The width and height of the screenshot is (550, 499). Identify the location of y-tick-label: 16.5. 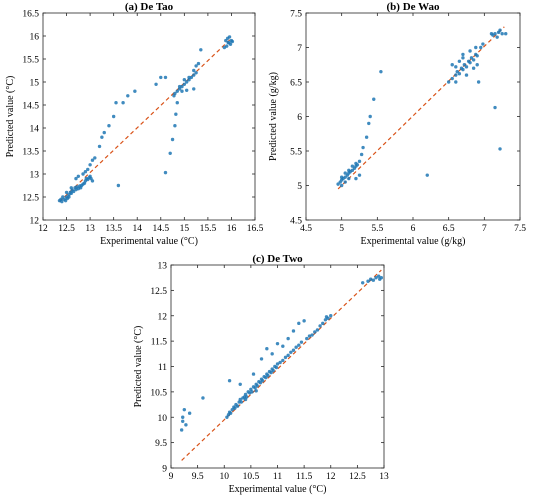
(30, 15).